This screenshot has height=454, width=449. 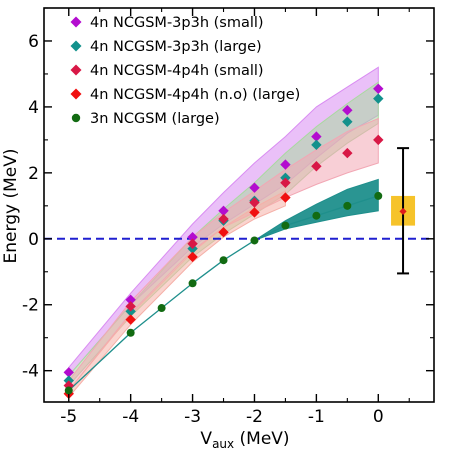 What do you see at coordinates (33, 108) in the screenshot?
I see `y-tick-label-5: 4` at bounding box center [33, 108].